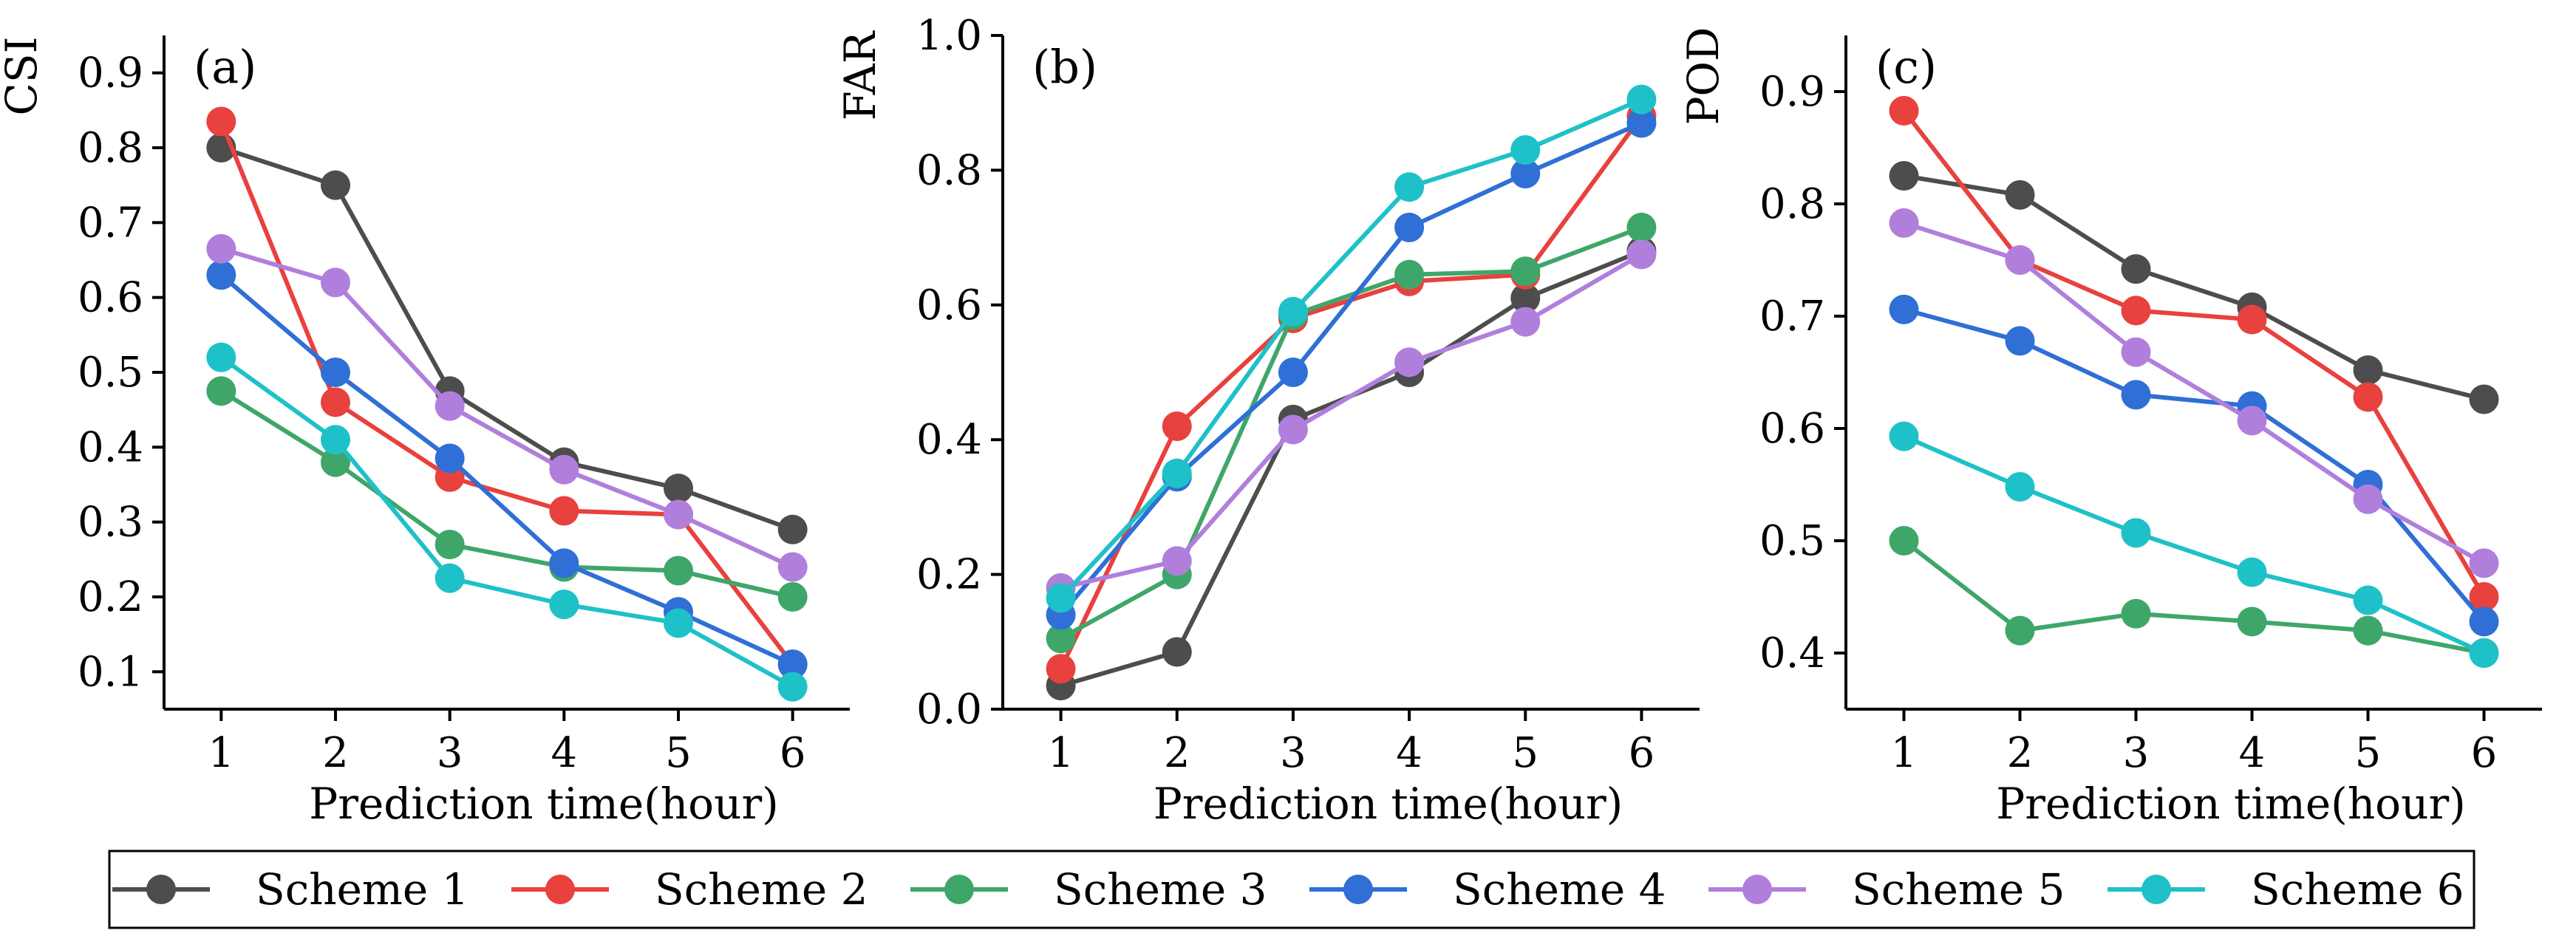  What do you see at coordinates (1792, 429) in the screenshot?
I see `y-tick-label-c: 0.6` at bounding box center [1792, 429].